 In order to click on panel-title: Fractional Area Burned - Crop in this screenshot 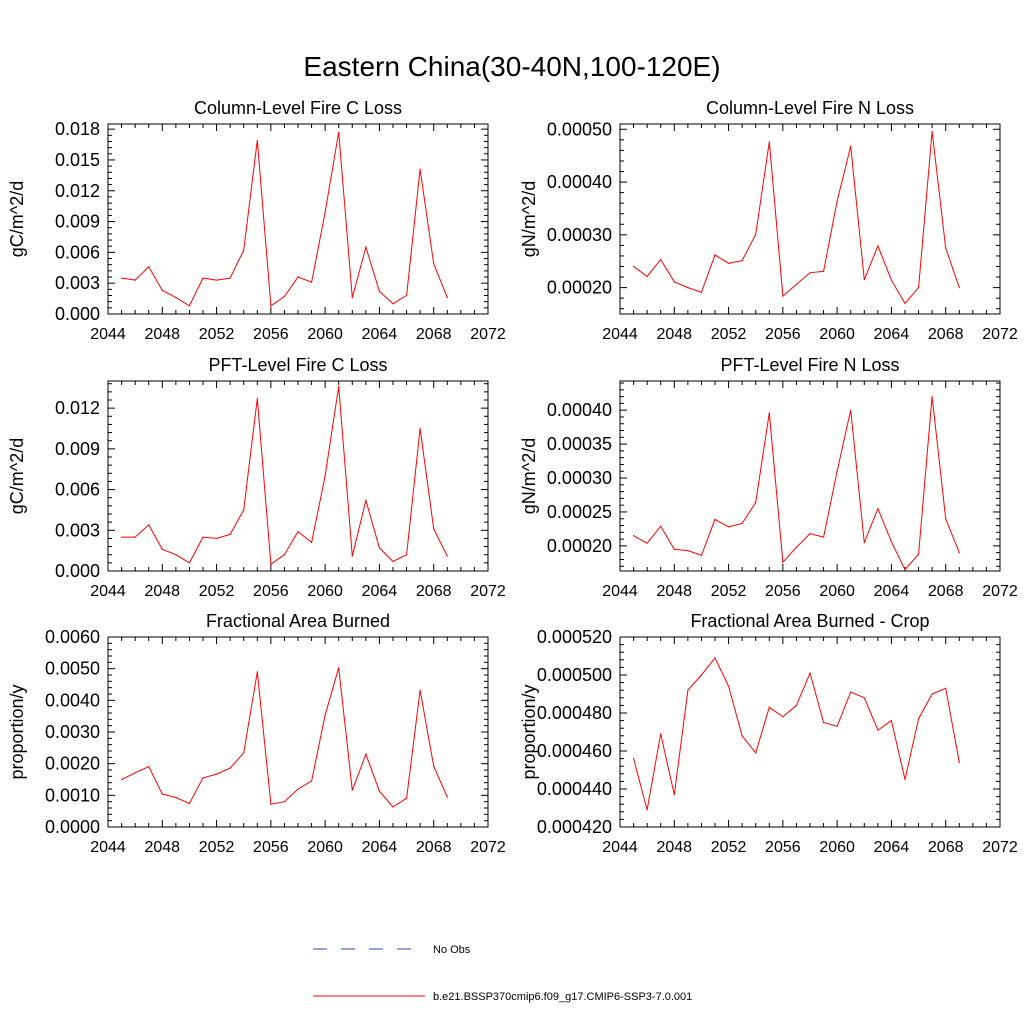, I will do `click(809, 621)`.